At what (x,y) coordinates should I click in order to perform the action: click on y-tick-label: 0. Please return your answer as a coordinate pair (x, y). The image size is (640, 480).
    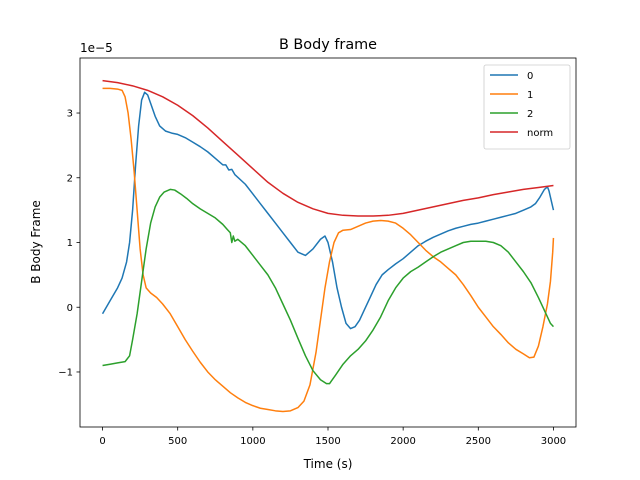
    Looking at the image, I should click on (70, 308).